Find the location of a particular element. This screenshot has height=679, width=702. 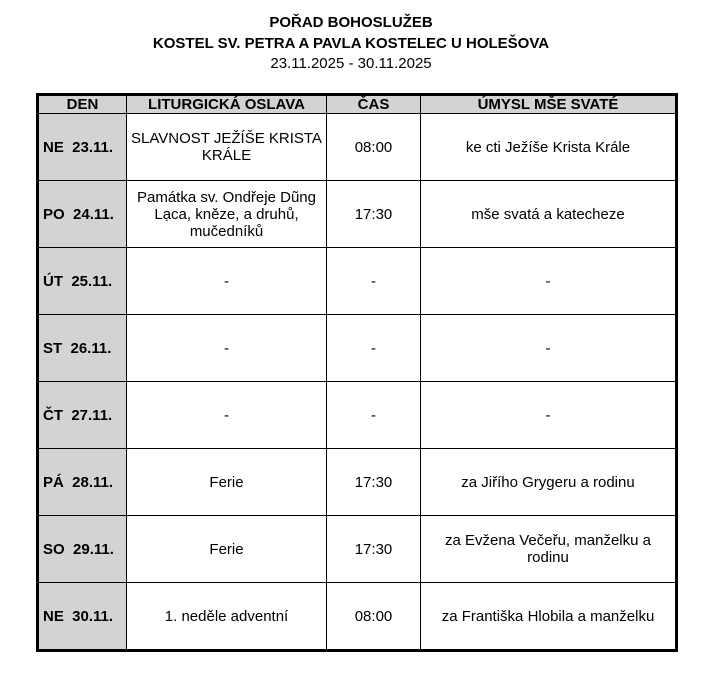

celebration-cell: SLAVNOST JEŽÍŠE KRISTA KRÁLE is located at coordinates (226, 147).